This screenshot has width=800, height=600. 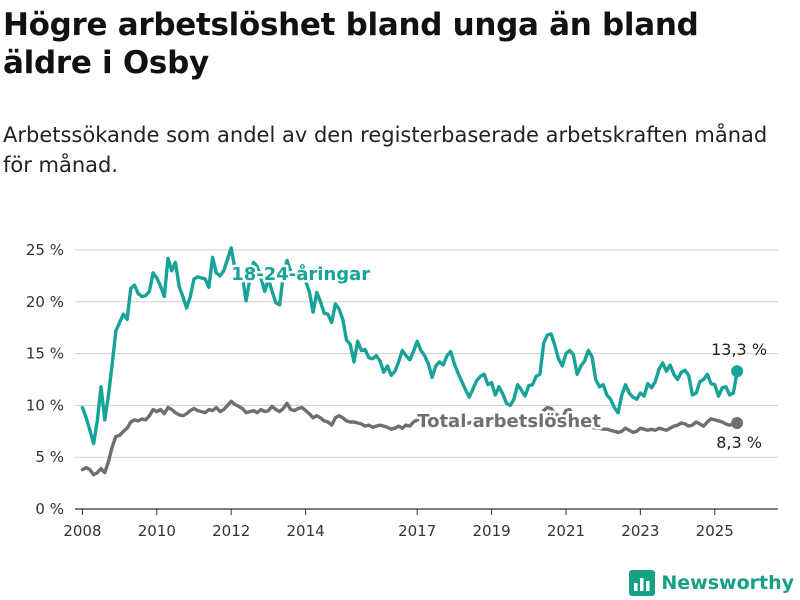 What do you see at coordinates (45, 405) in the screenshot?
I see `y-tick-label: 10 %` at bounding box center [45, 405].